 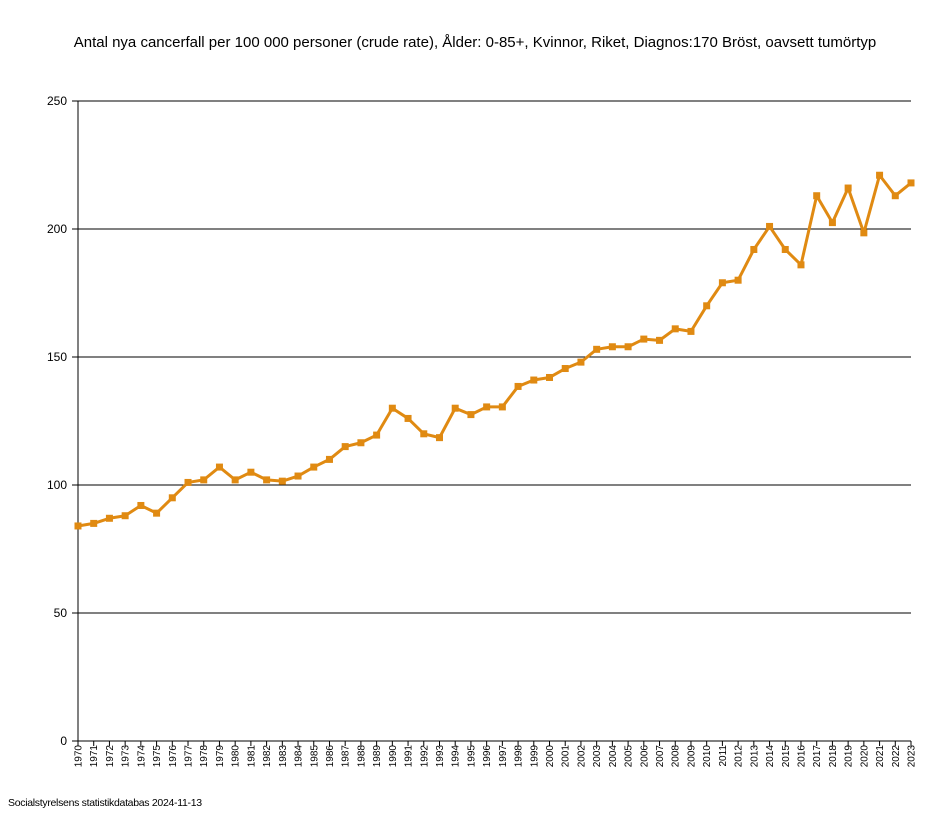 What do you see at coordinates (94, 756) in the screenshot?
I see `x-tick-label: 1971` at bounding box center [94, 756].